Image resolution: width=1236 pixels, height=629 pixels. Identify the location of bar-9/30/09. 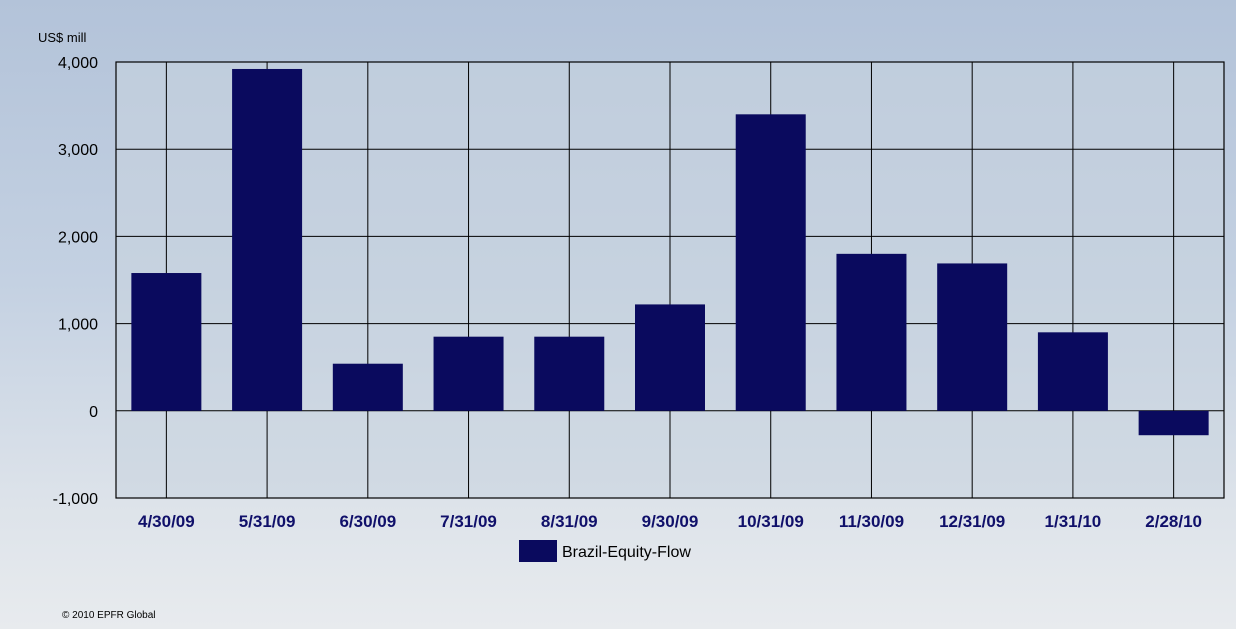
(670, 357).